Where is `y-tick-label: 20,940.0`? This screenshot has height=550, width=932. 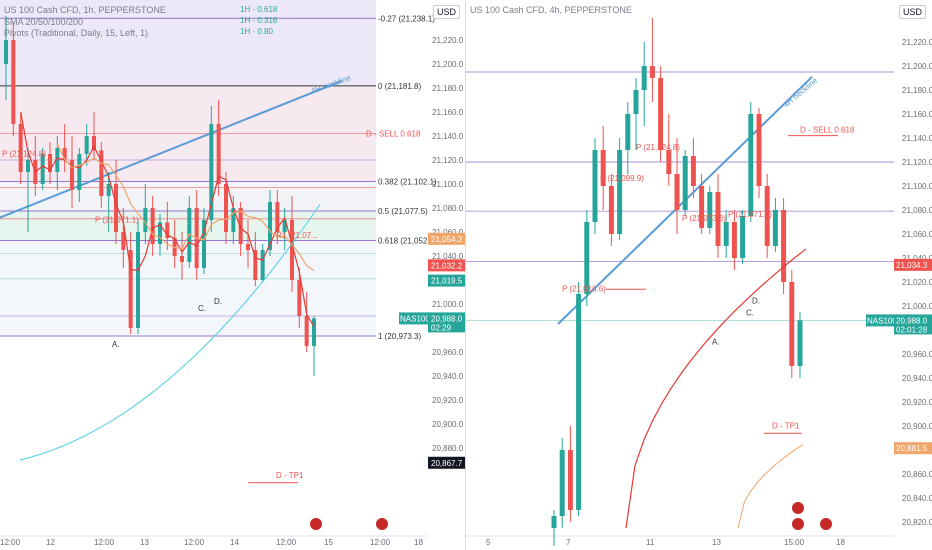
y-tick-label: 20,940.0 is located at coordinates (448, 376).